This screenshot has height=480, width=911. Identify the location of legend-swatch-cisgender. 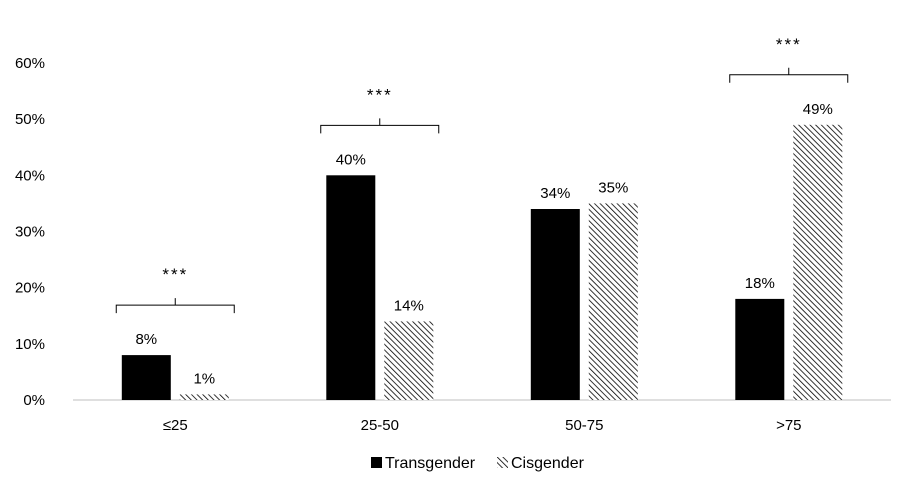
(502, 462).